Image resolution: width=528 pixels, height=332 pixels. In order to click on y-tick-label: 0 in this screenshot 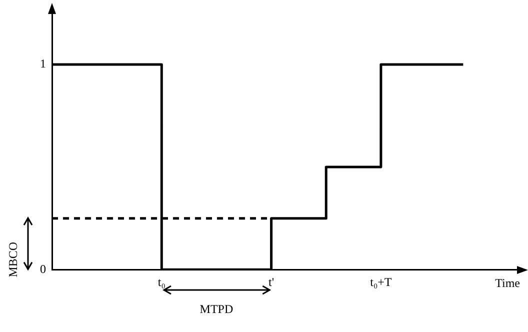, I will do `click(43, 269)`.